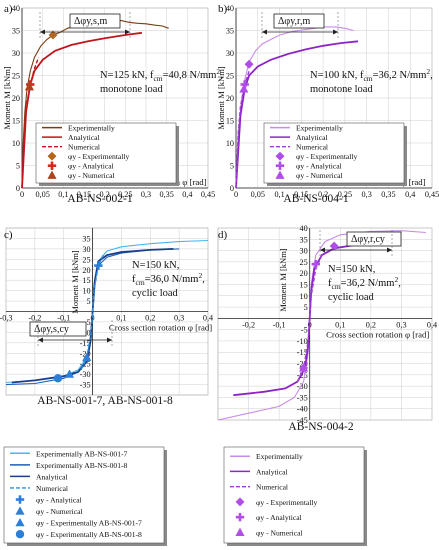  I want to click on annotation-part: =40,8 N/mm, so click(190, 75).